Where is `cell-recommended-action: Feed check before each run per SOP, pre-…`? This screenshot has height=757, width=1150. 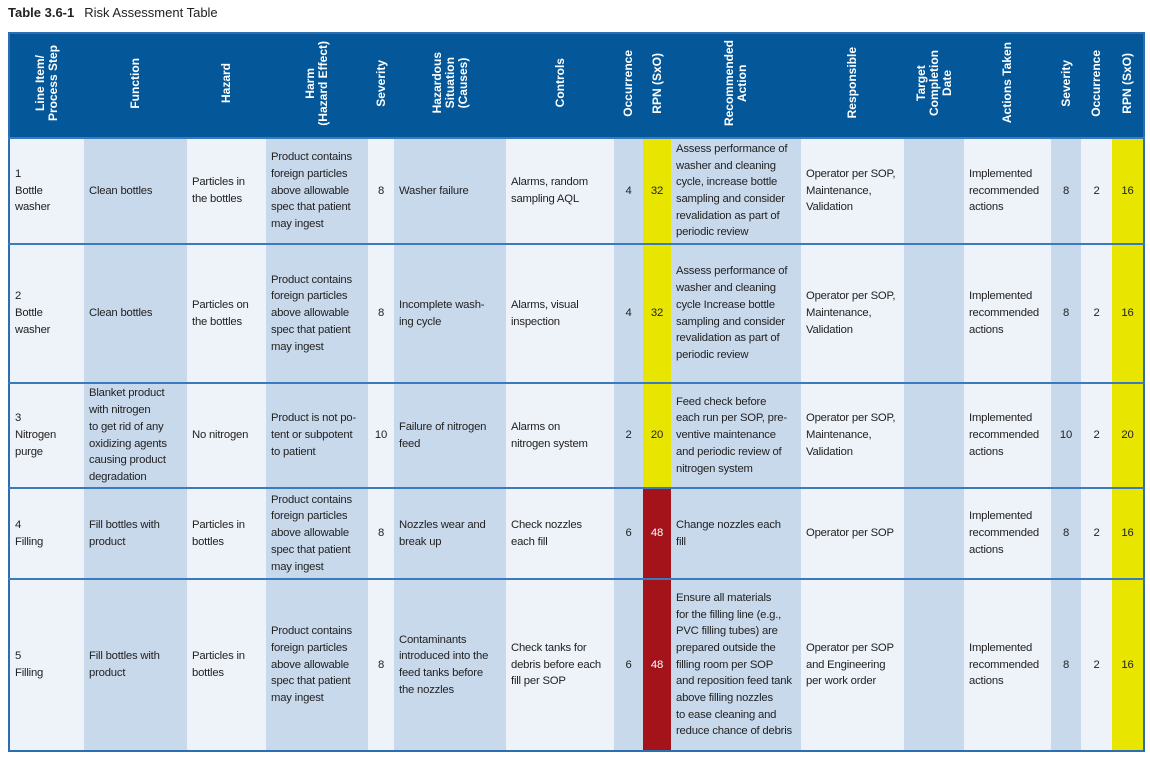
cell-recommended-action: Feed check before each run per SOP, pre-… is located at coordinates (736, 435).